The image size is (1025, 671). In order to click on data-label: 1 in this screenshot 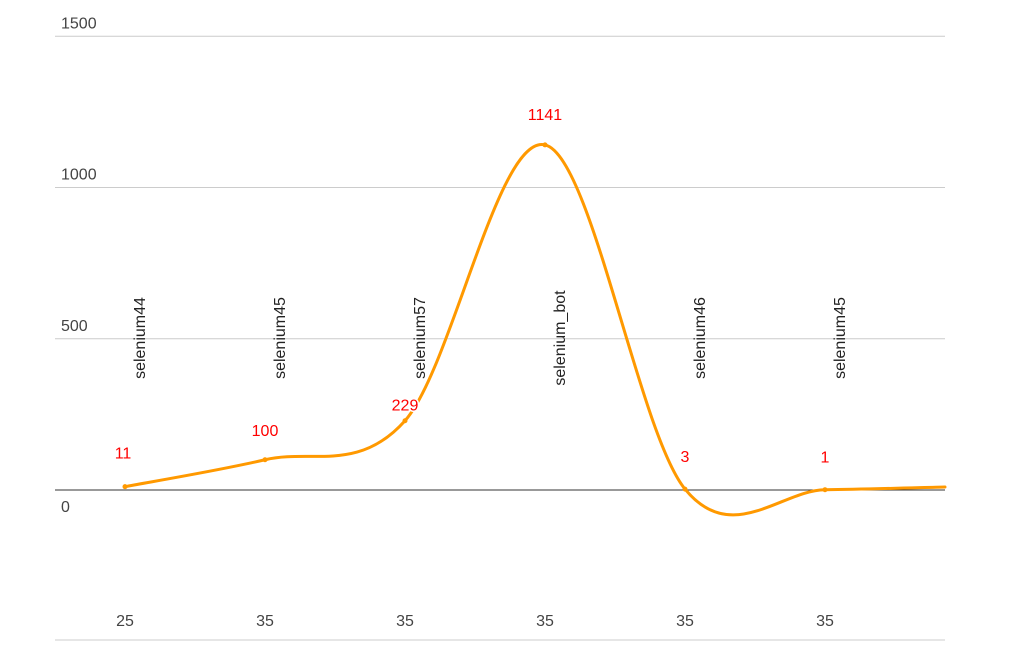, I will do `click(825, 458)`.